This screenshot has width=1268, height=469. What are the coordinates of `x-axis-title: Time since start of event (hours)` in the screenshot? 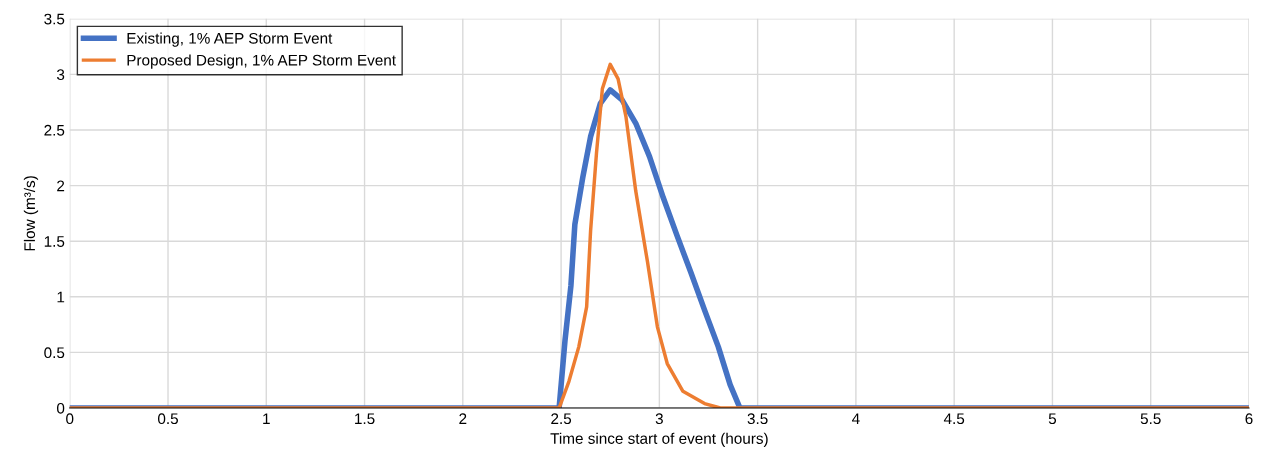 It's located at (659, 439).